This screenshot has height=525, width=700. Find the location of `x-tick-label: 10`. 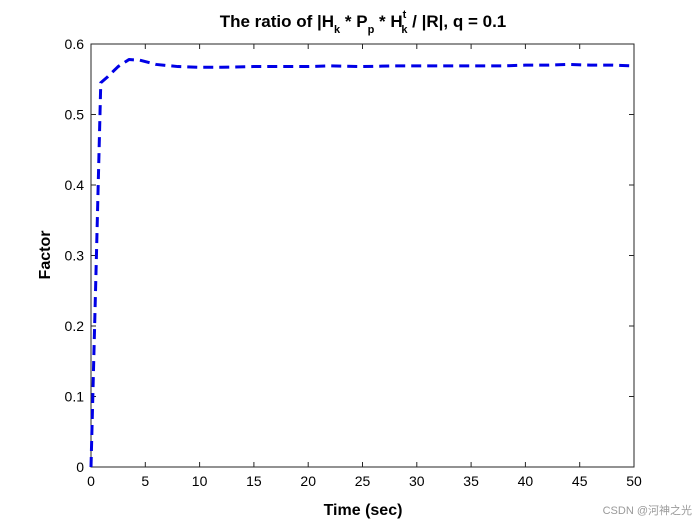

x-tick-label: 10 is located at coordinates (200, 481).